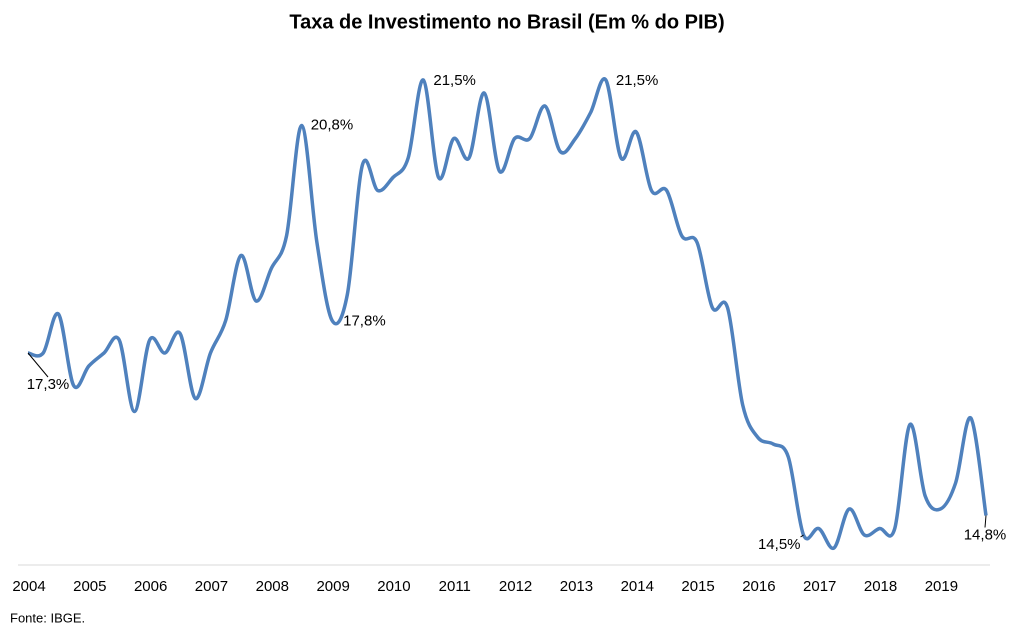 This screenshot has height=631, width=1013. What do you see at coordinates (28, 586) in the screenshot?
I see `x-tick-label: 2004` at bounding box center [28, 586].